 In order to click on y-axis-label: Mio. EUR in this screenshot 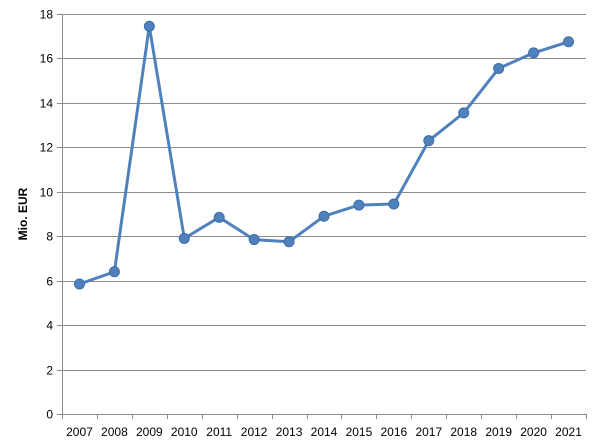, I will do `click(23, 213)`.